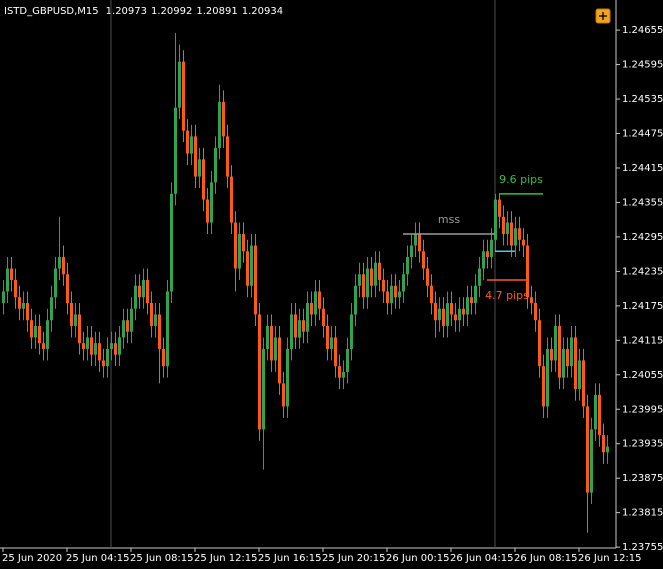 The width and height of the screenshot is (663, 569). Describe the element at coordinates (642, 547) in the screenshot. I see `y-tick-label: 1.23755` at that location.